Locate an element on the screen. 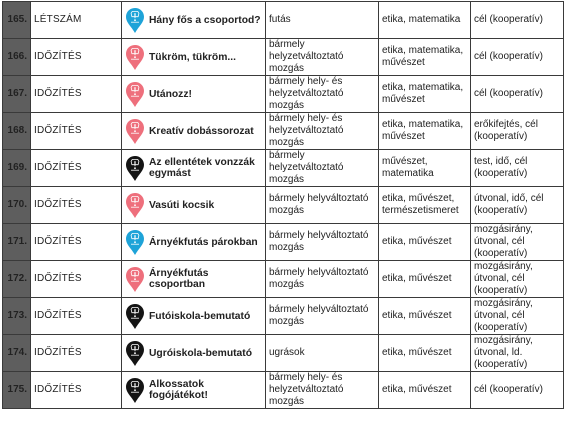 This screenshot has height=427, width=565. game-name-cell: Futóiskola-bemutató is located at coordinates (193, 316).